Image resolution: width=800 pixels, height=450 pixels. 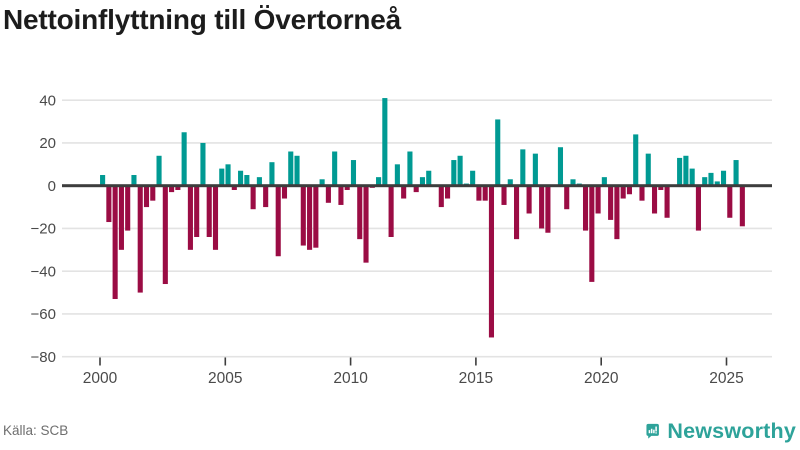 What do you see at coordinates (617, 212) in the screenshot?
I see `bar-2020Q3` at bounding box center [617, 212].